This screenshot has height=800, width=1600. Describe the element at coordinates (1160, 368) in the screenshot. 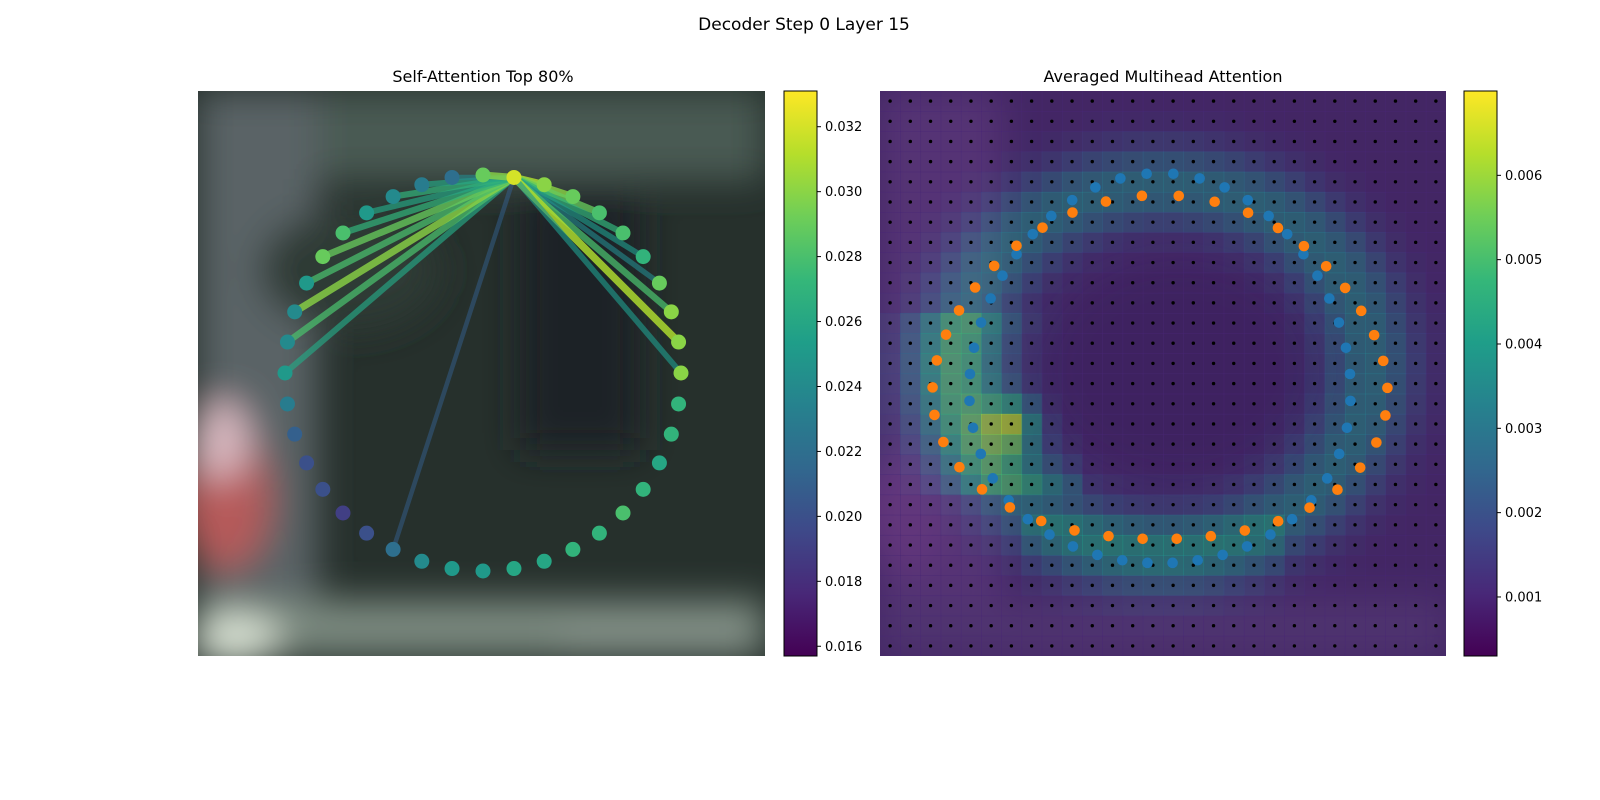

I see `token-series-a` at that location.